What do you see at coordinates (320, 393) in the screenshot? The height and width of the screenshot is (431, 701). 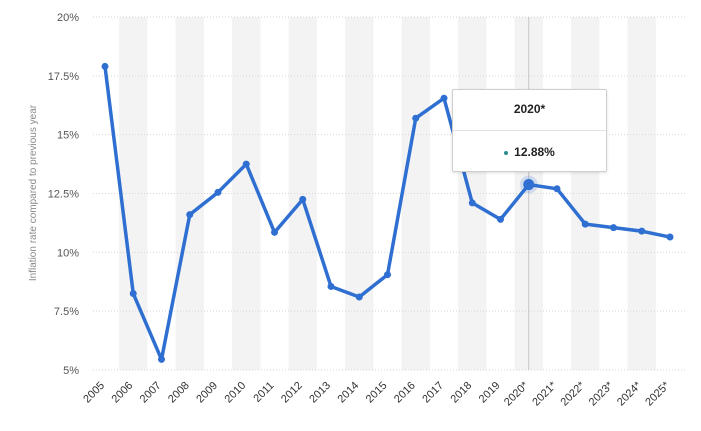 I see `x-tick-label: 2013` at bounding box center [320, 393].